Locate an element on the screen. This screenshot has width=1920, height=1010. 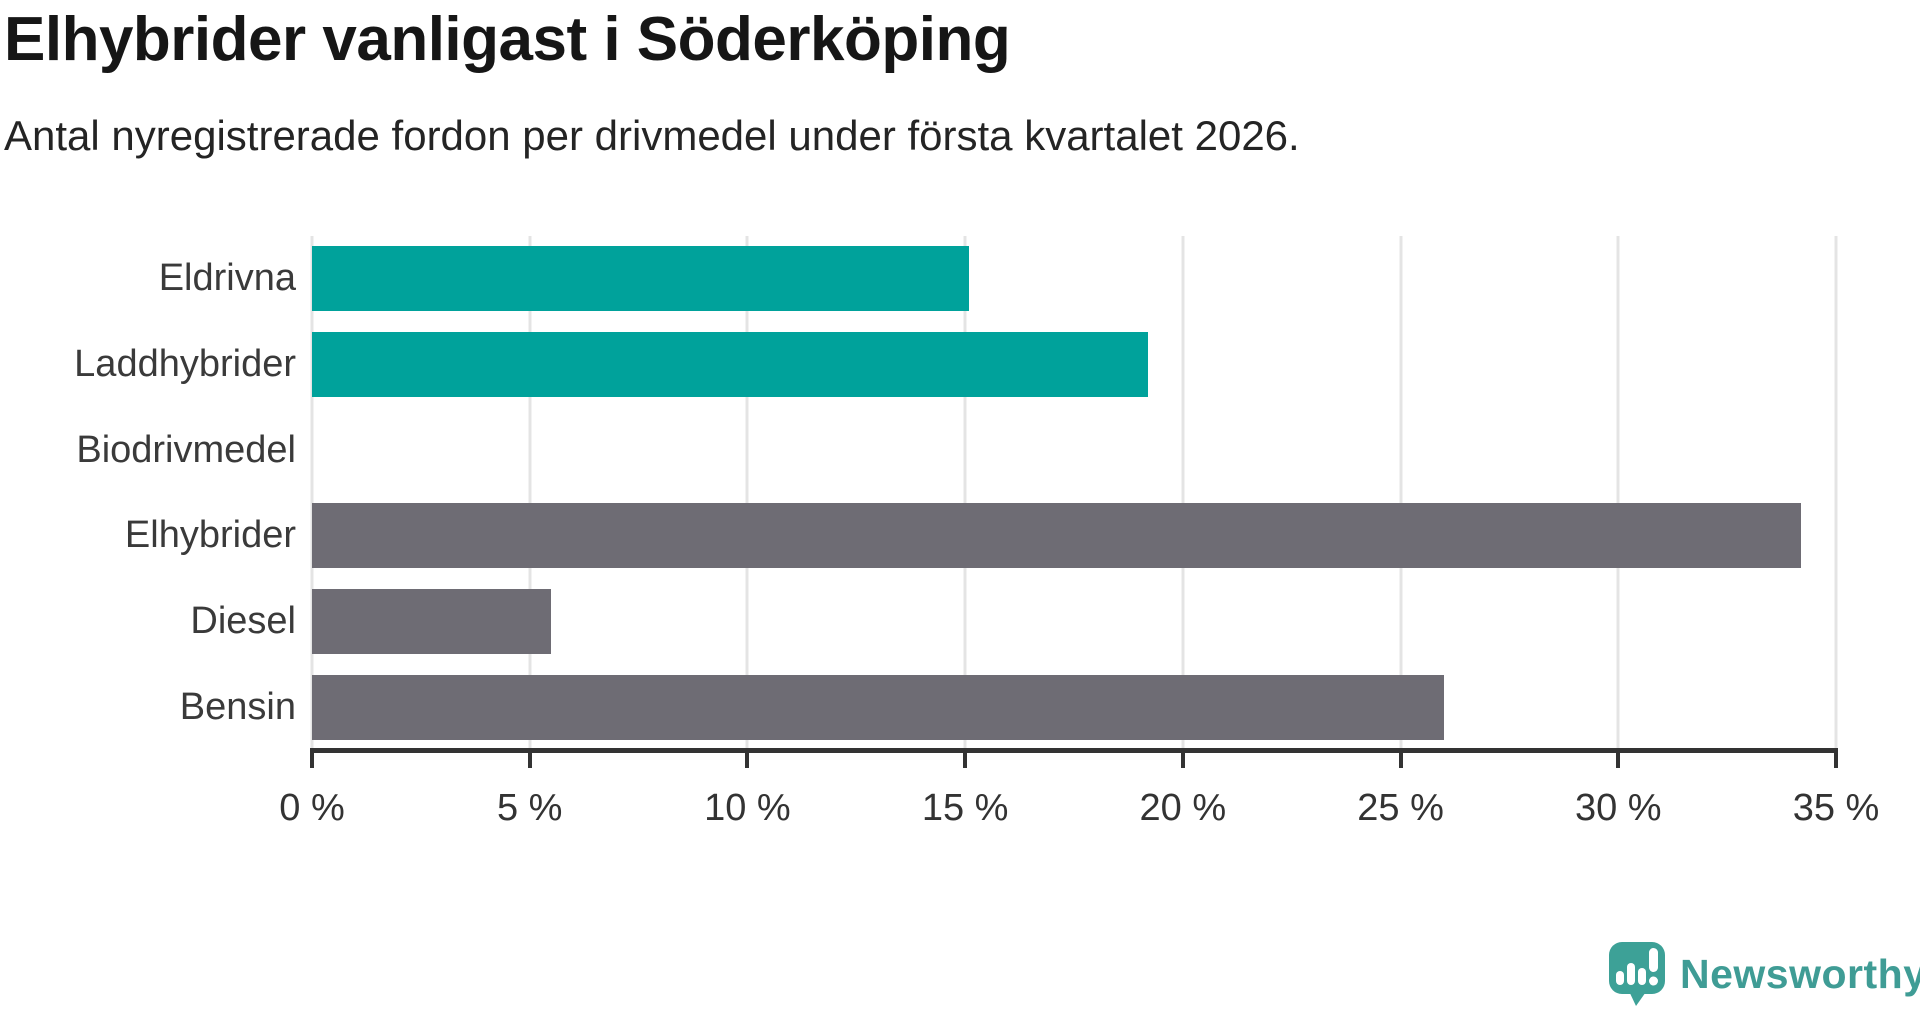
newsworthy-logo-icon is located at coordinates (1637, 974).